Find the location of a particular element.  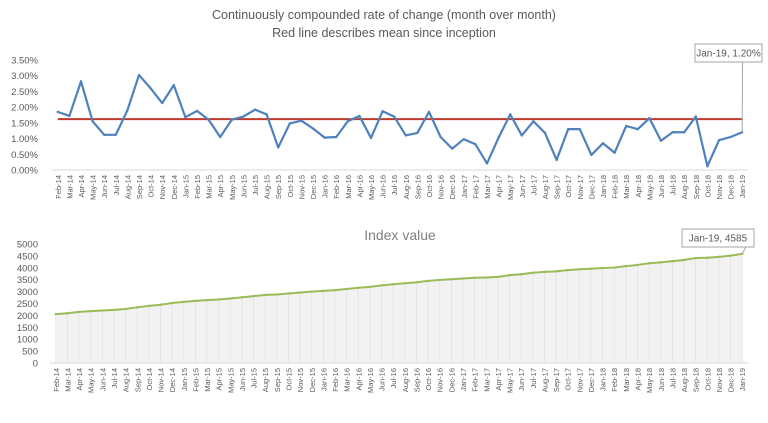

rate-x-tick-label: May-17 is located at coordinates (510, 187).